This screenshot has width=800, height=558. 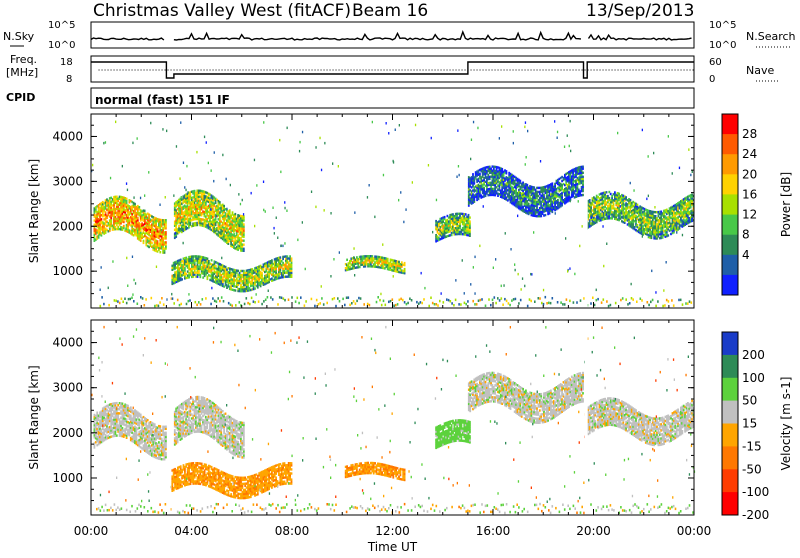 What do you see at coordinates (20, 97) in the screenshot?
I see `cpid-label: CPID` at bounding box center [20, 97].